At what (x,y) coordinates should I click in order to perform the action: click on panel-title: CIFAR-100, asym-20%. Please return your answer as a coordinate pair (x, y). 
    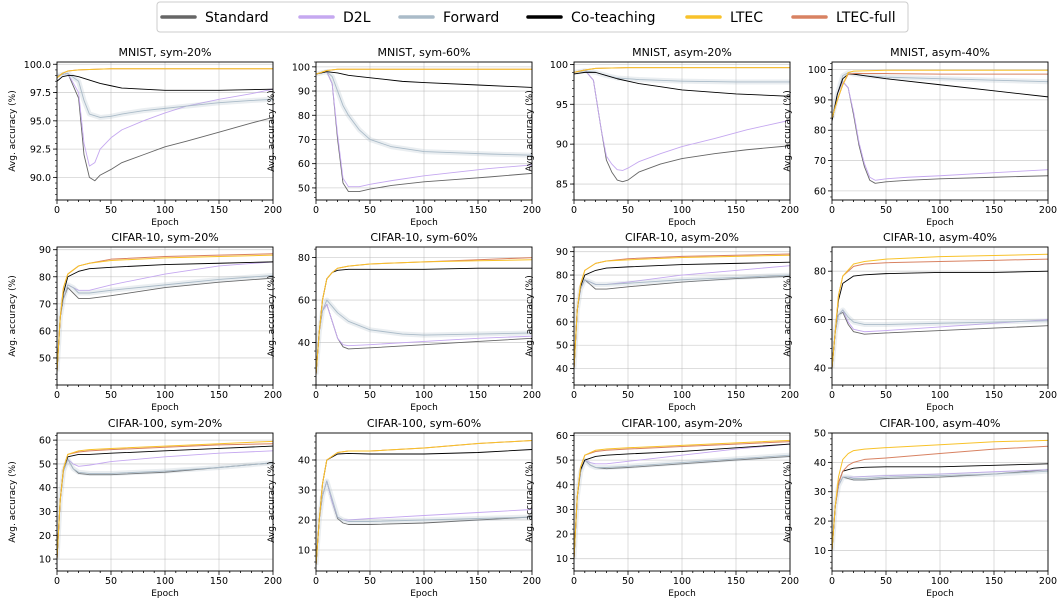
    Looking at the image, I should click on (681, 423).